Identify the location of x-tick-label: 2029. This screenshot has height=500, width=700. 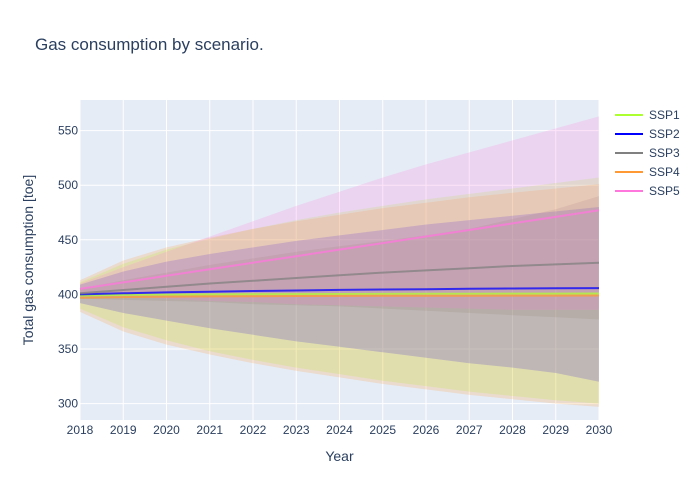
(555, 430).